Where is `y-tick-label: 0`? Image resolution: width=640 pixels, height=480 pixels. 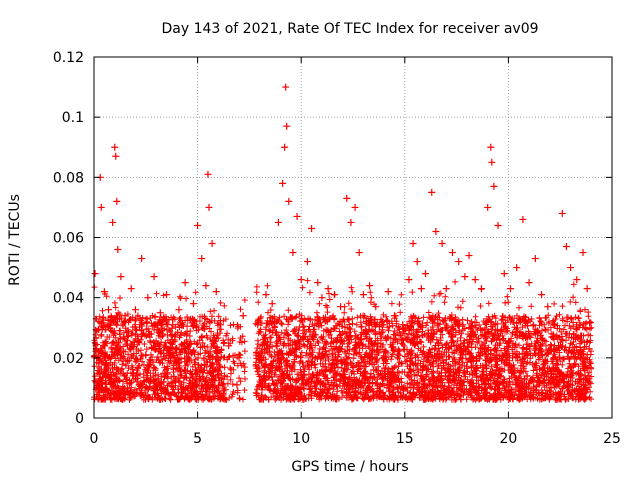
y-tick-label: 0 is located at coordinates (79, 419).